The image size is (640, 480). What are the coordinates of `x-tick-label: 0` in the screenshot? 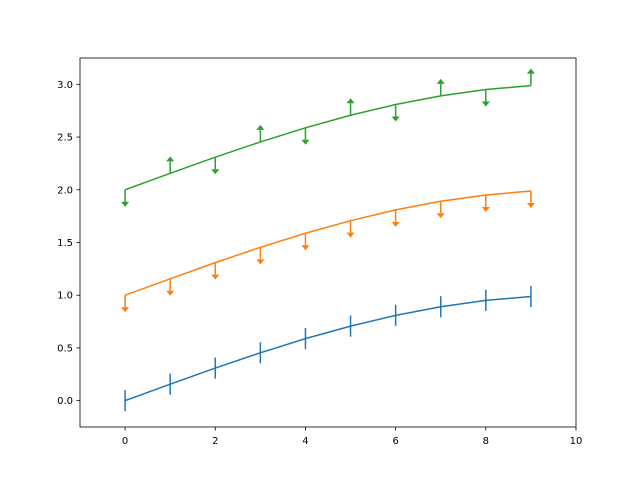 It's located at (125, 441).